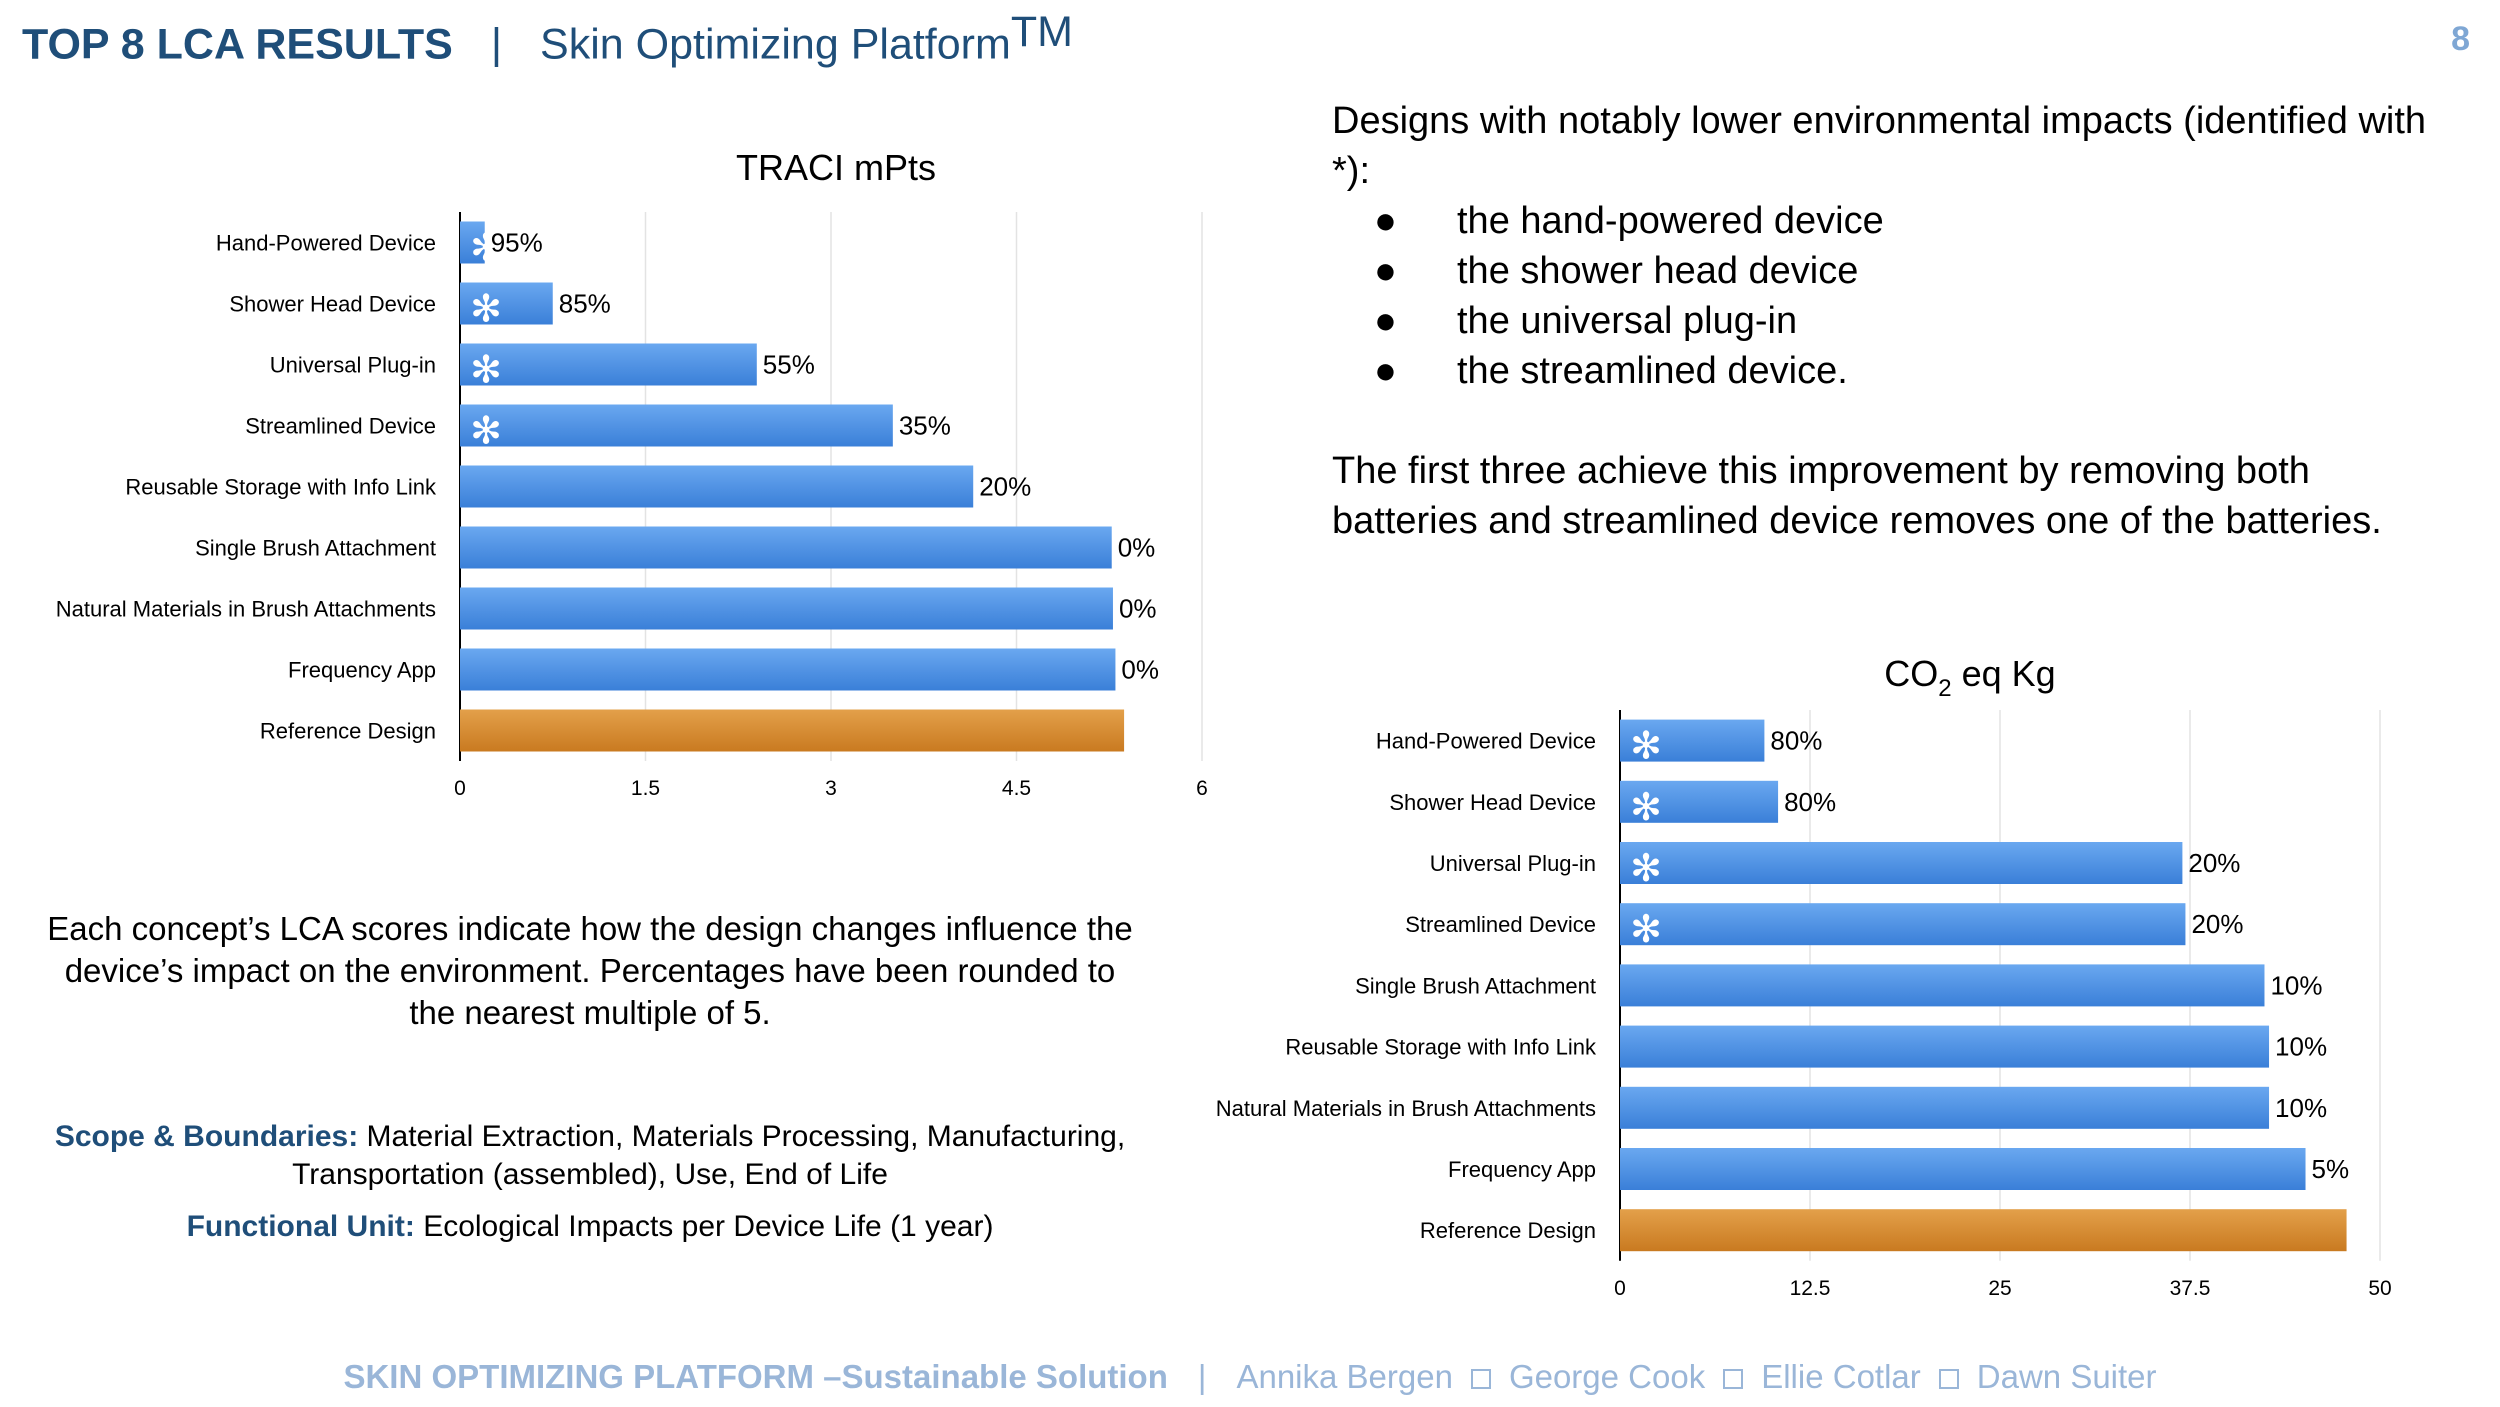 The width and height of the screenshot is (2500, 1407). I want to click on x-tick-label: 37.5, so click(2190, 1288).